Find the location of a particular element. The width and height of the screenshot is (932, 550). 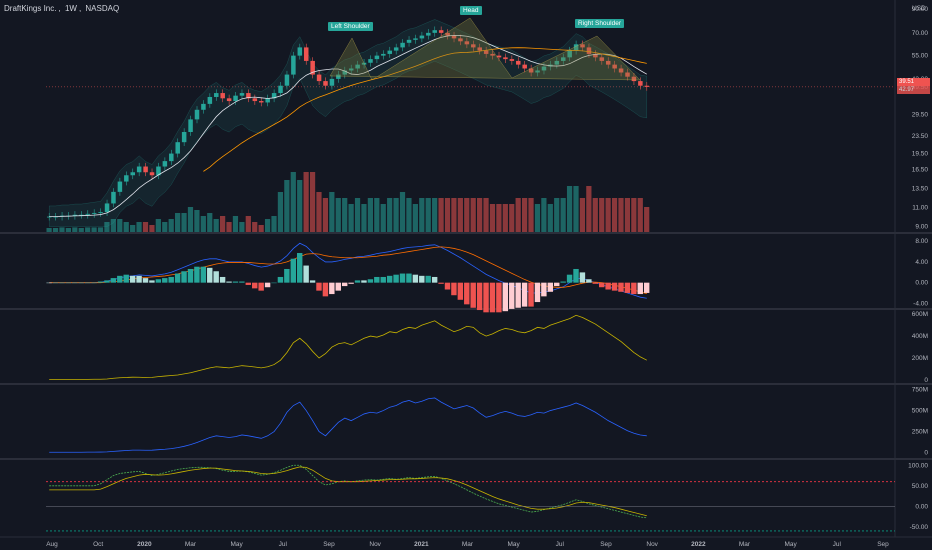

head-shoulders-pattern is located at coordinates (485, 49).